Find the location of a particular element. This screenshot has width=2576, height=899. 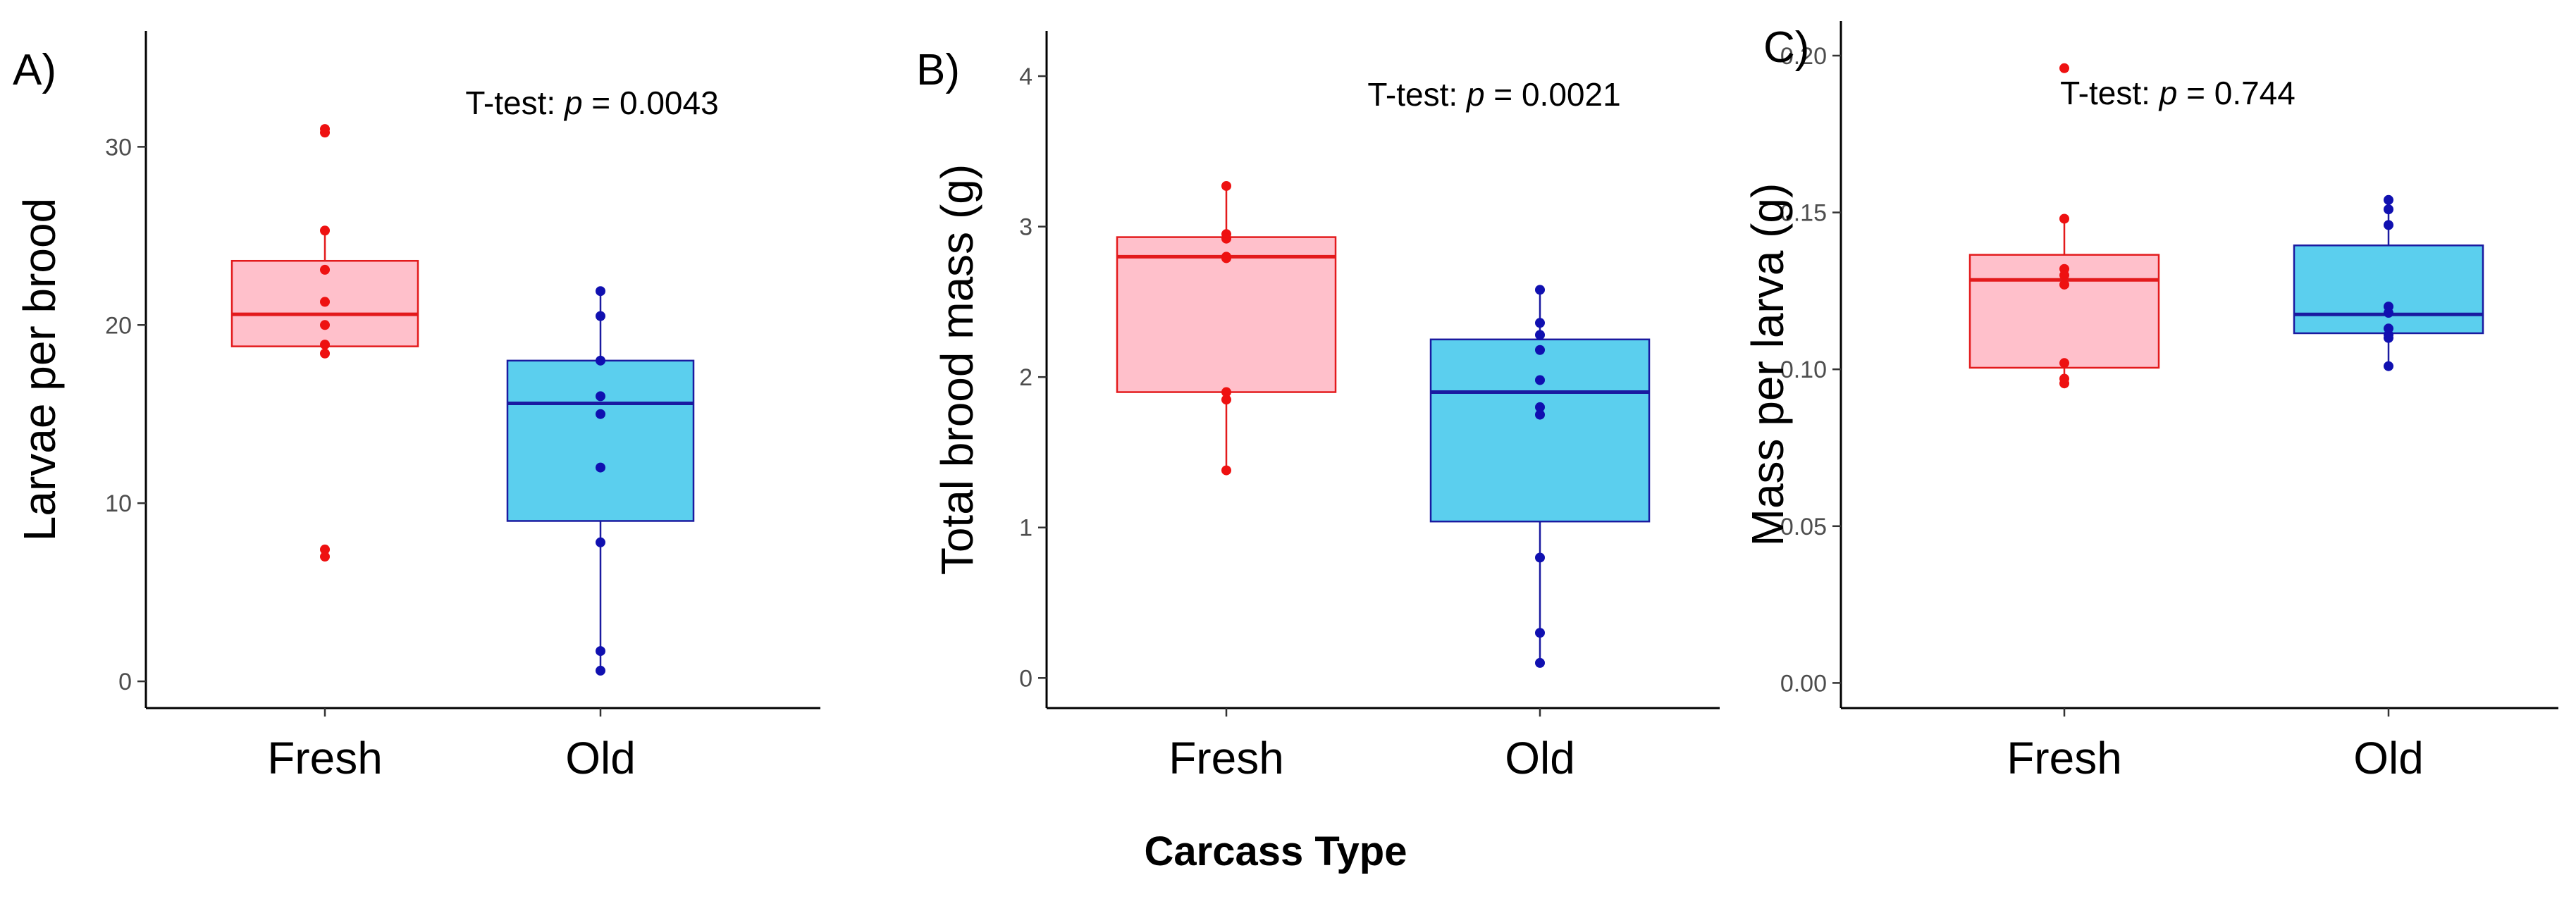

y-tick-label: 20 is located at coordinates (118, 325).